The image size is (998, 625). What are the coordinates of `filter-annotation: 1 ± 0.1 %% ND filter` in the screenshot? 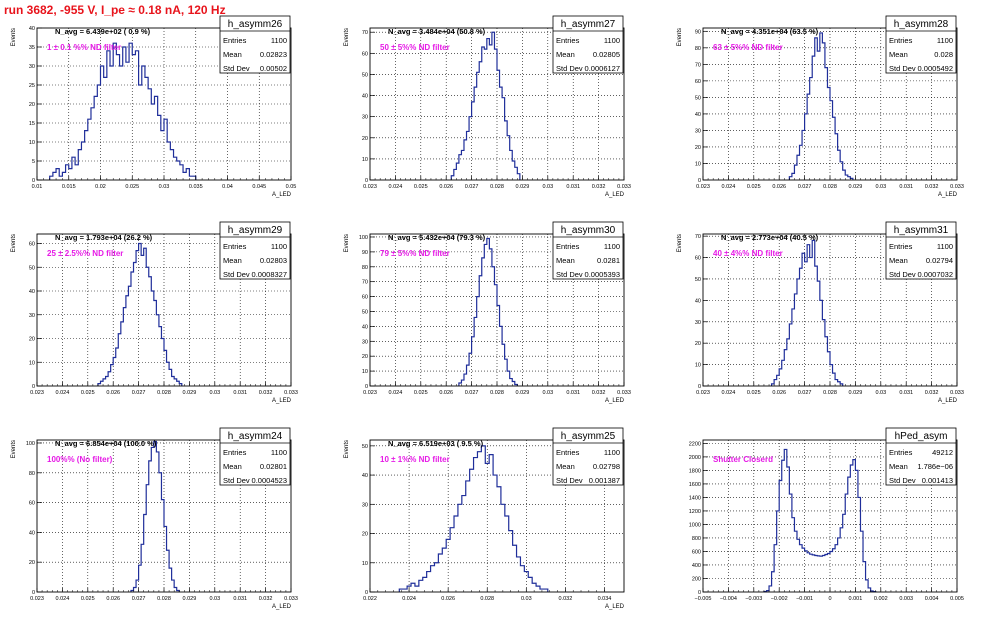 It's located at (84, 47).